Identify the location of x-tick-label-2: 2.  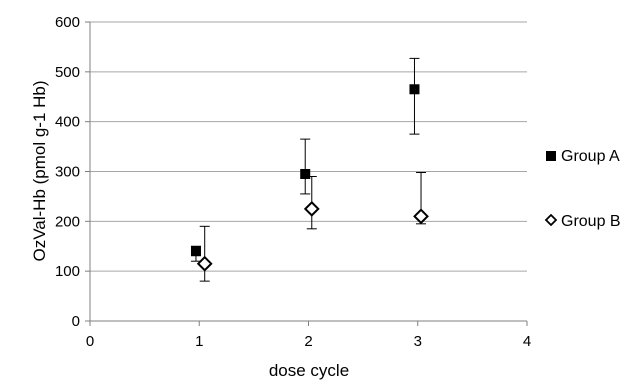
(308, 341).